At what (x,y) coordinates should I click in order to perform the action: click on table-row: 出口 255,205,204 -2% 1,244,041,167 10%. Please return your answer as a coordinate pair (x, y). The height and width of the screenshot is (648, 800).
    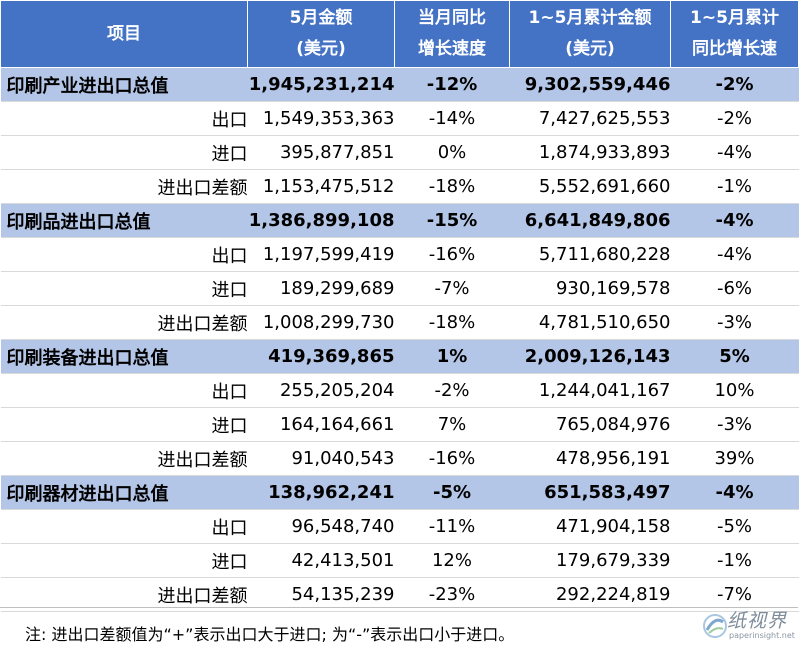
    Looking at the image, I should click on (399, 390).